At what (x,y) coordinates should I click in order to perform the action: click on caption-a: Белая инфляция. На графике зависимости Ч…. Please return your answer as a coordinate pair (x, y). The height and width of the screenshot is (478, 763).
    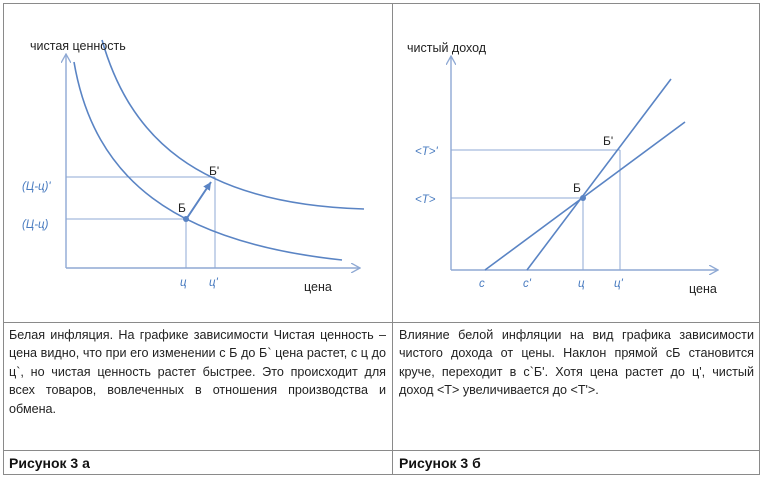
    Looking at the image, I should click on (197, 372).